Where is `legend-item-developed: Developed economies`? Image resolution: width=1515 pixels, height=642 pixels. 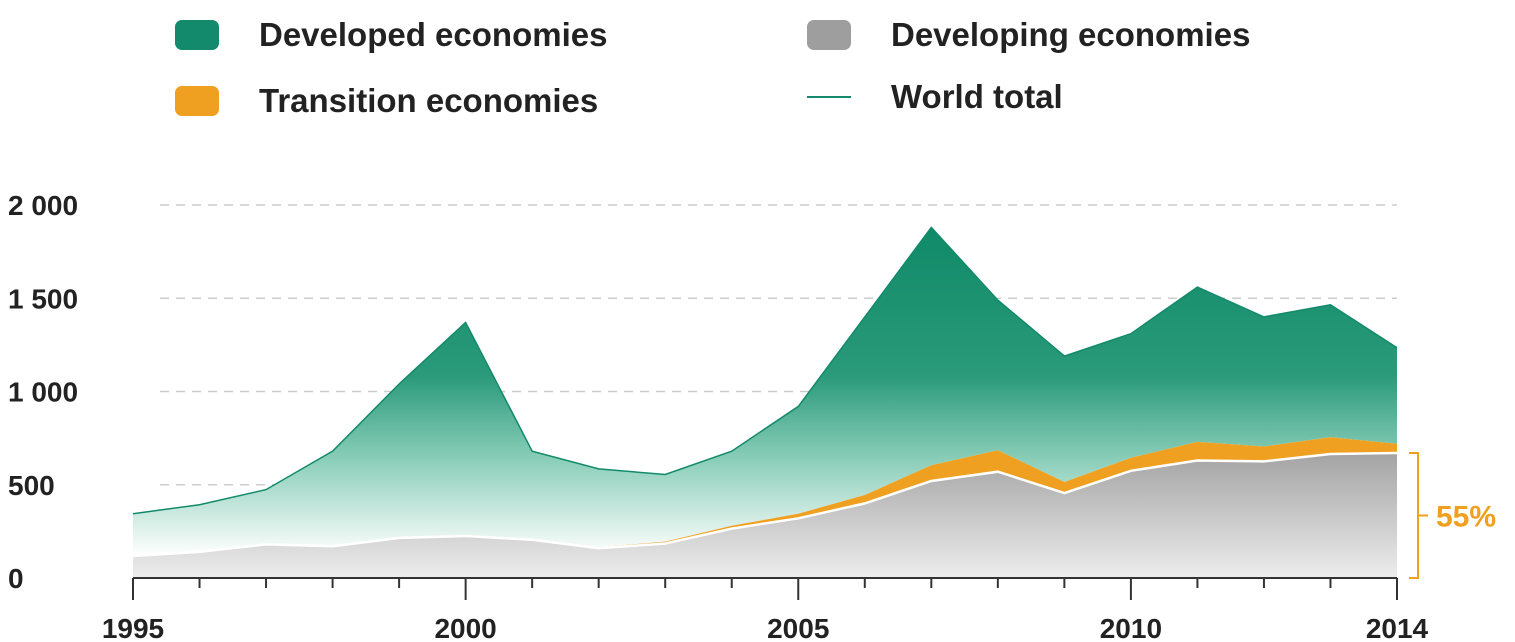 legend-item-developed: Developed economies is located at coordinates (391, 35).